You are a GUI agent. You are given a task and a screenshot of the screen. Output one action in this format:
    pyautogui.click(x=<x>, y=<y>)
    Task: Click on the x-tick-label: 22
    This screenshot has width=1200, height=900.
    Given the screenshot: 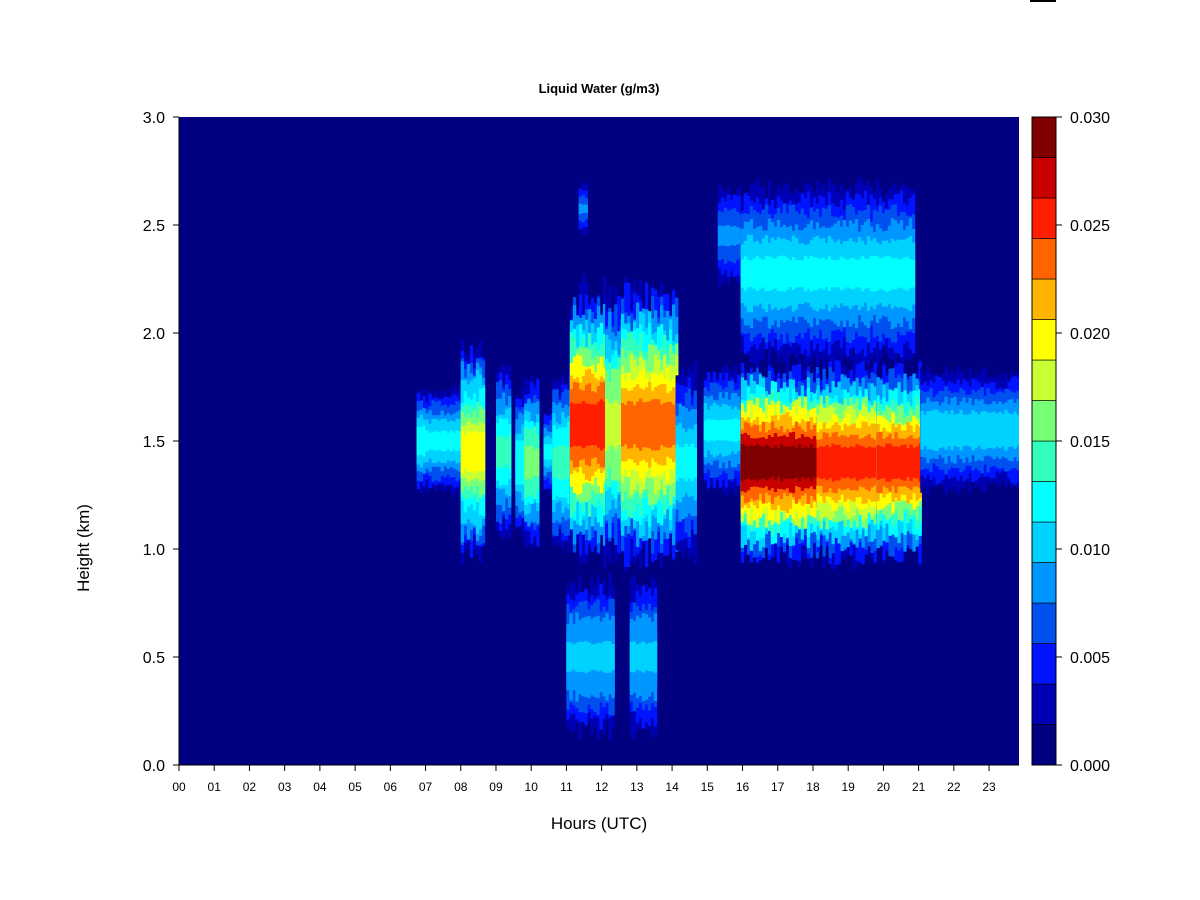 What is the action you would take?
    pyautogui.click(x=954, y=787)
    